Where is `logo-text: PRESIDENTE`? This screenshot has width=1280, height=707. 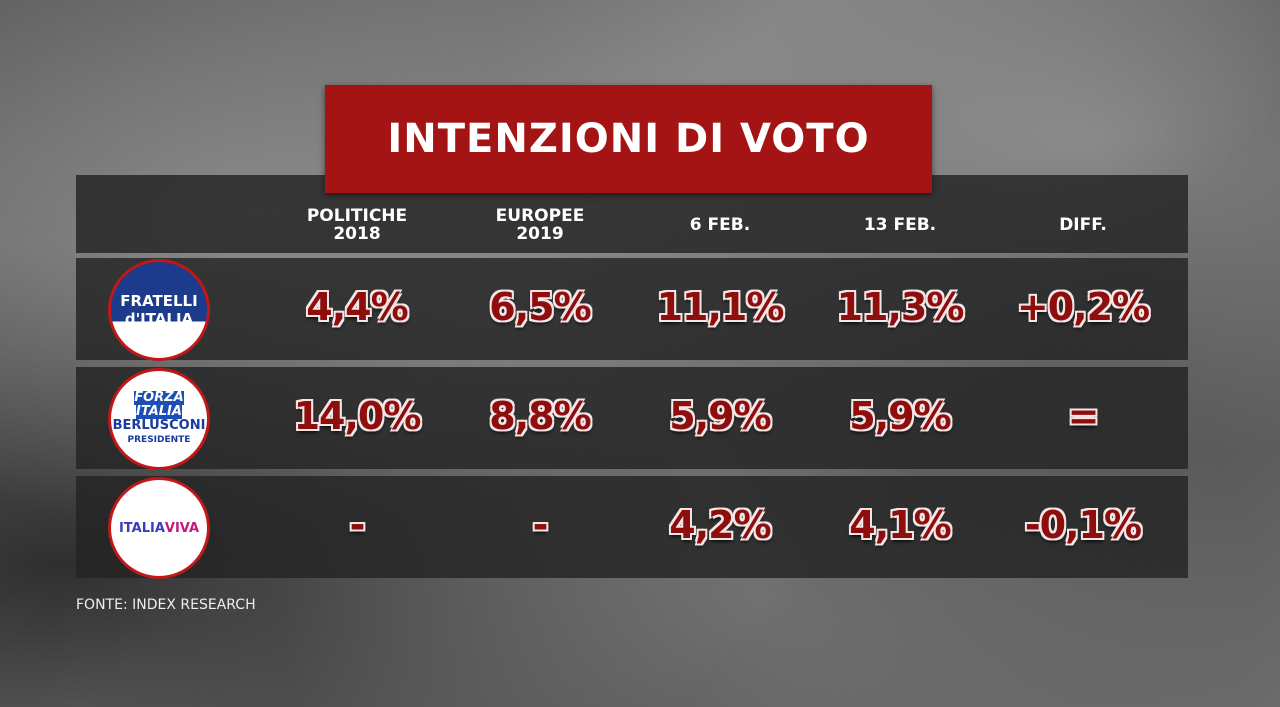
logo-text: PRESIDENTE is located at coordinates (159, 440).